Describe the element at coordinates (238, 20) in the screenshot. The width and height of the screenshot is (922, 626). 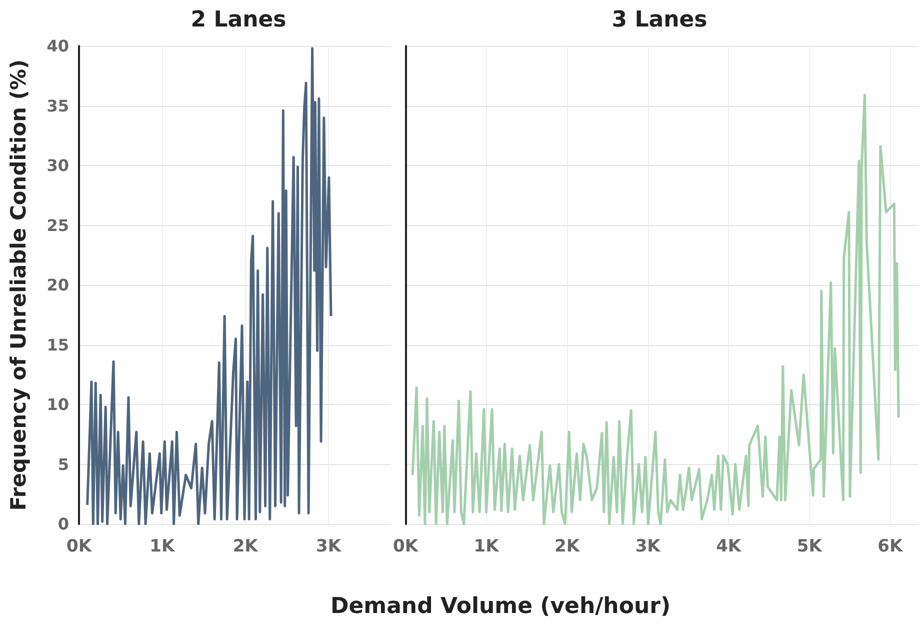
I see `chart-title: 2 Lanes` at that location.